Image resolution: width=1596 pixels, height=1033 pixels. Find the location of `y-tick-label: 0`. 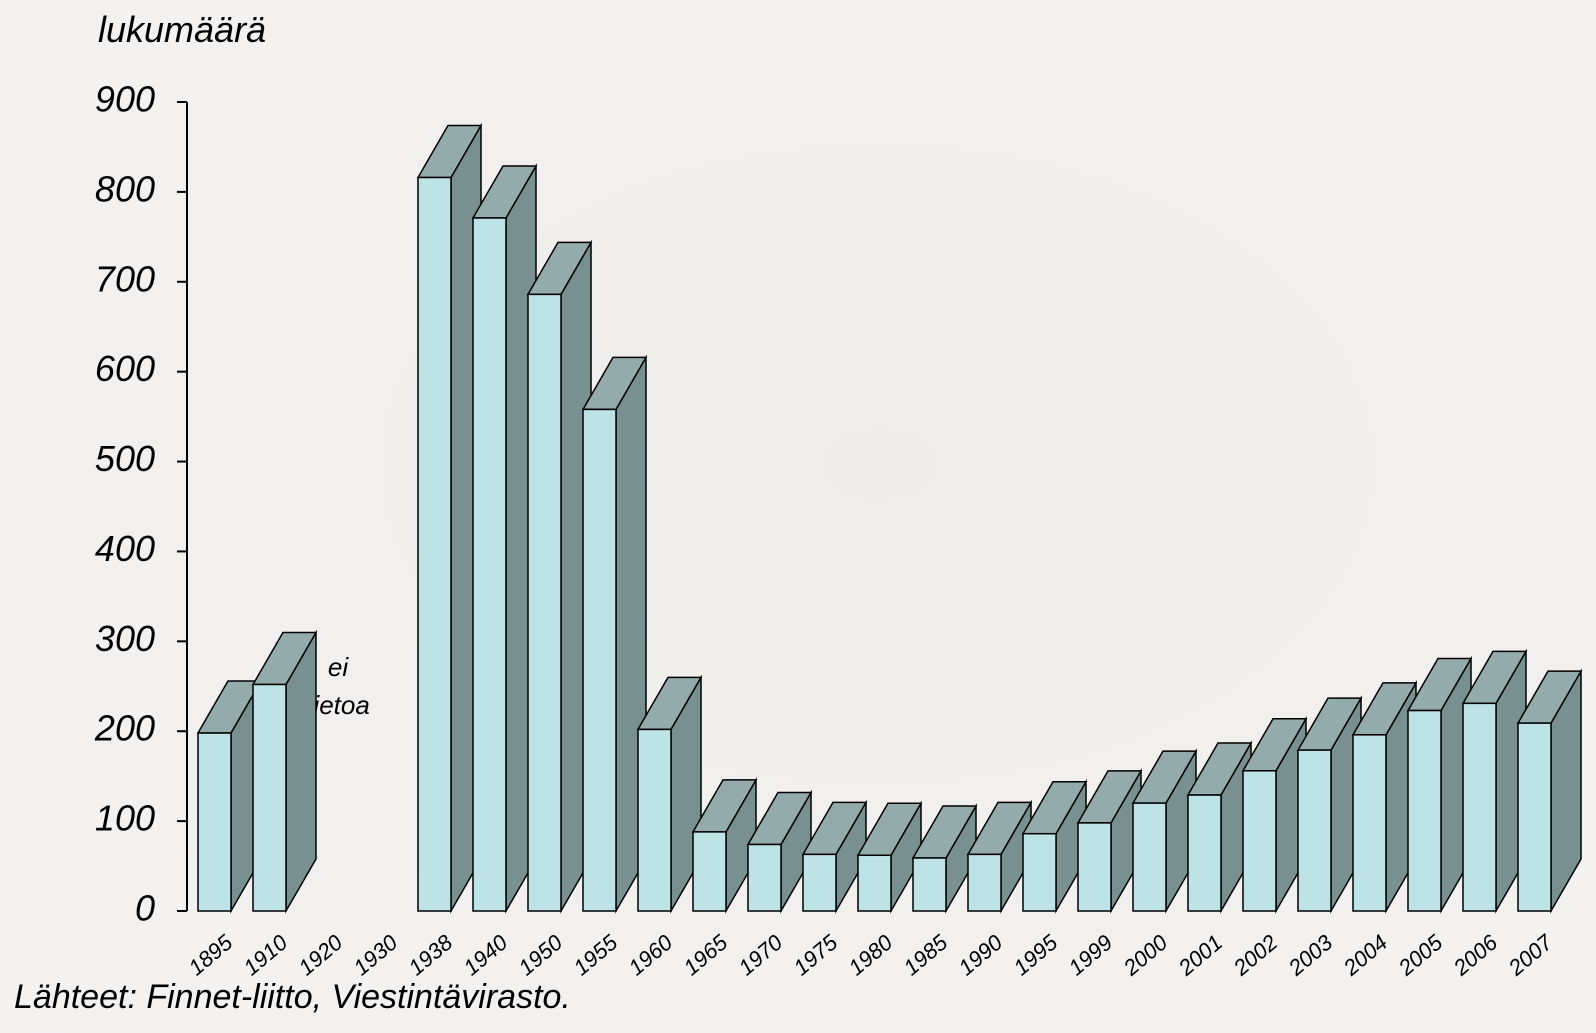

y-tick-label: 0 is located at coordinates (145, 908).